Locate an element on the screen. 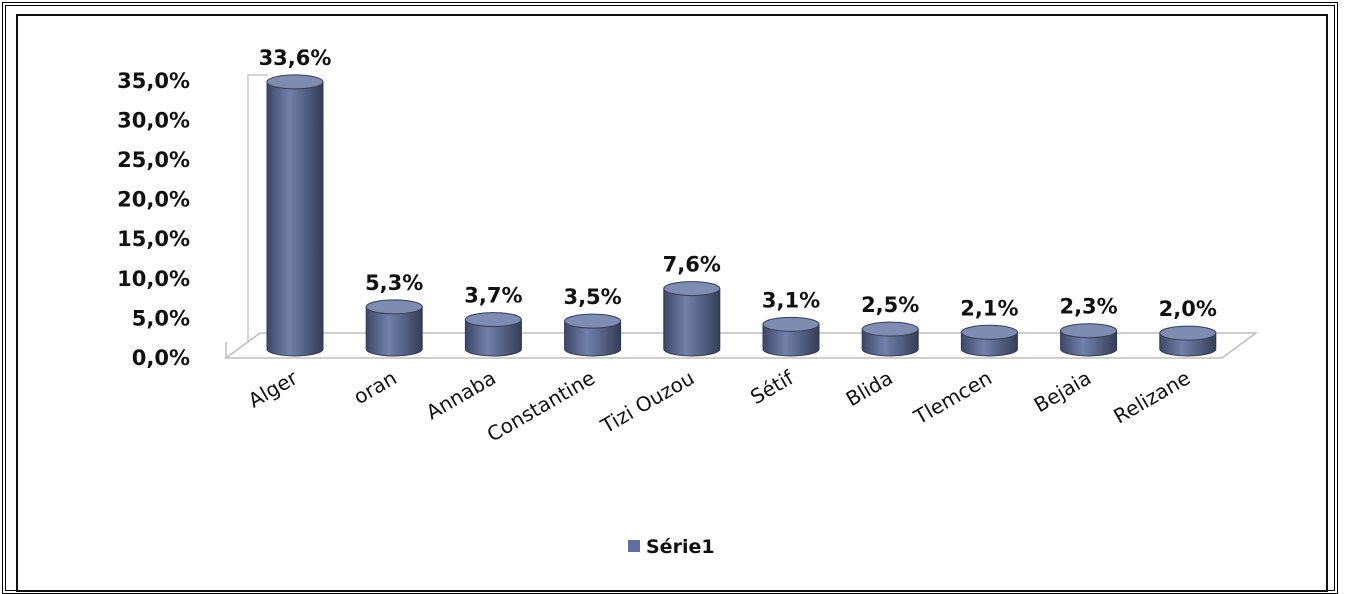  data-label-blida: 2,5% is located at coordinates (890, 305).